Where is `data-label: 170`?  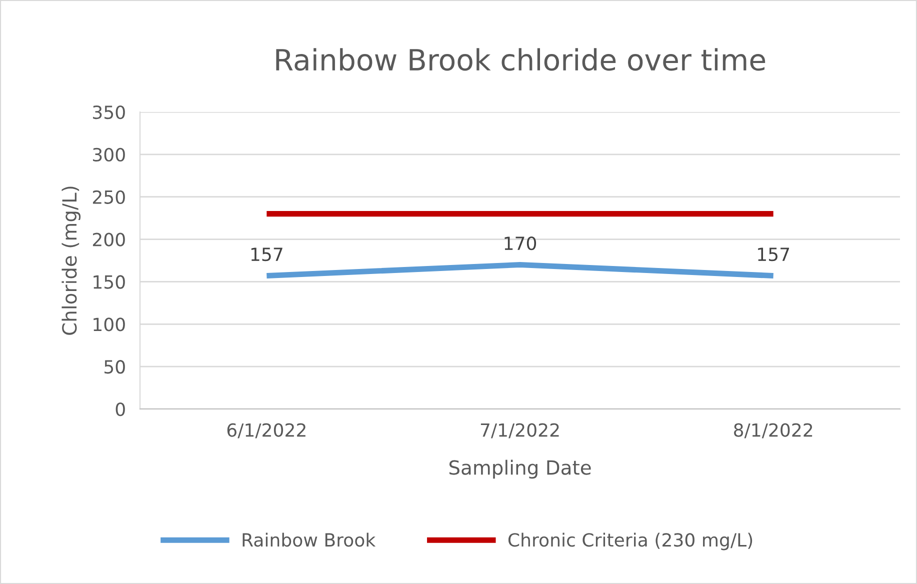
data-label: 170 is located at coordinates (520, 243).